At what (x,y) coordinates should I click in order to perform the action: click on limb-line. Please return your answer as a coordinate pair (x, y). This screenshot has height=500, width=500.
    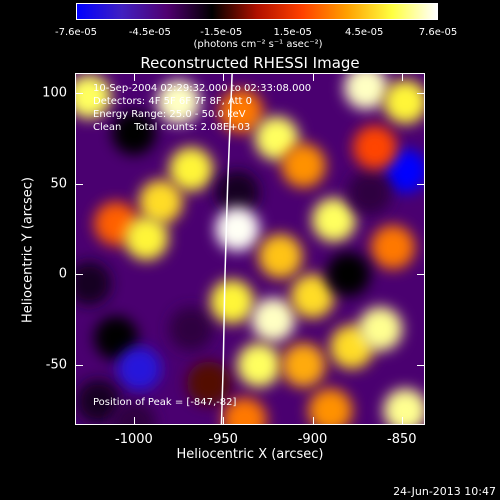
    Looking at the image, I should click on (226, 249).